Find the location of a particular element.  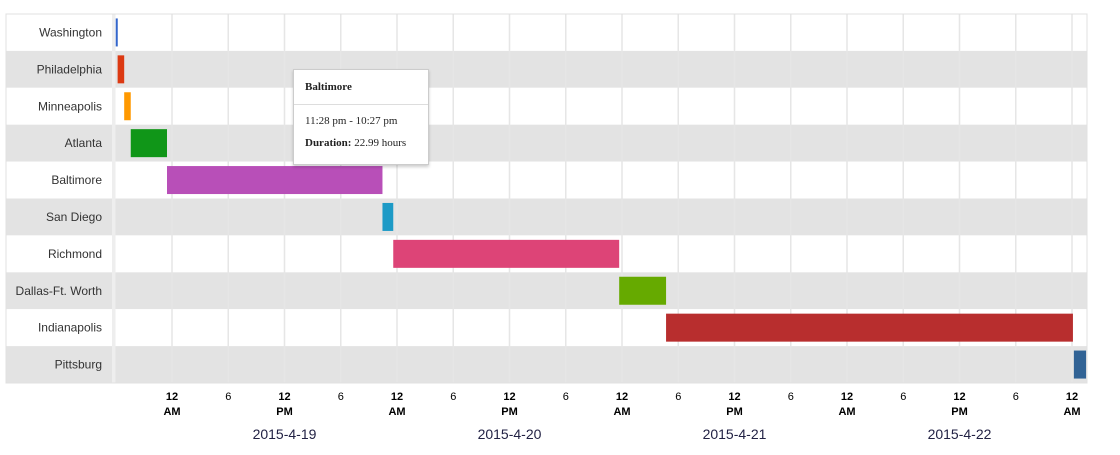

label-separator is located at coordinates (114, 198).